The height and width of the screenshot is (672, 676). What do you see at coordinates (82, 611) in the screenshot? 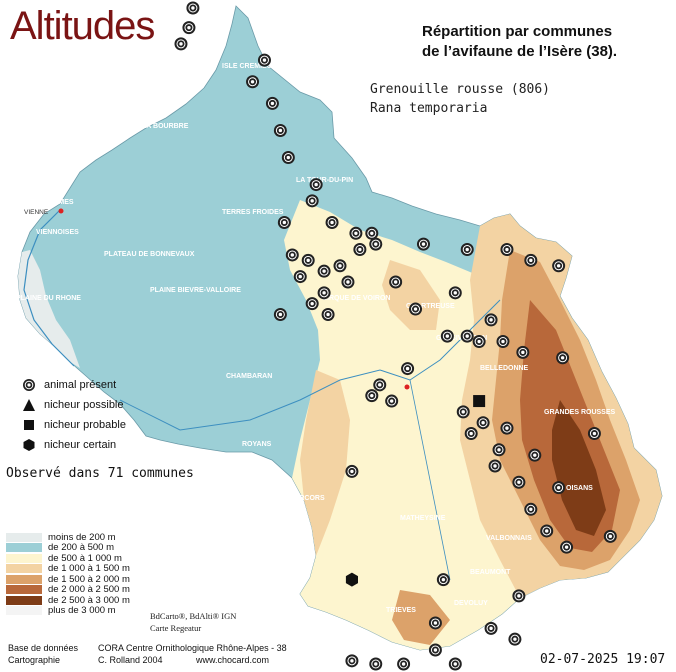
I see `altitude-label: plus de 3 000 m` at bounding box center [82, 611].